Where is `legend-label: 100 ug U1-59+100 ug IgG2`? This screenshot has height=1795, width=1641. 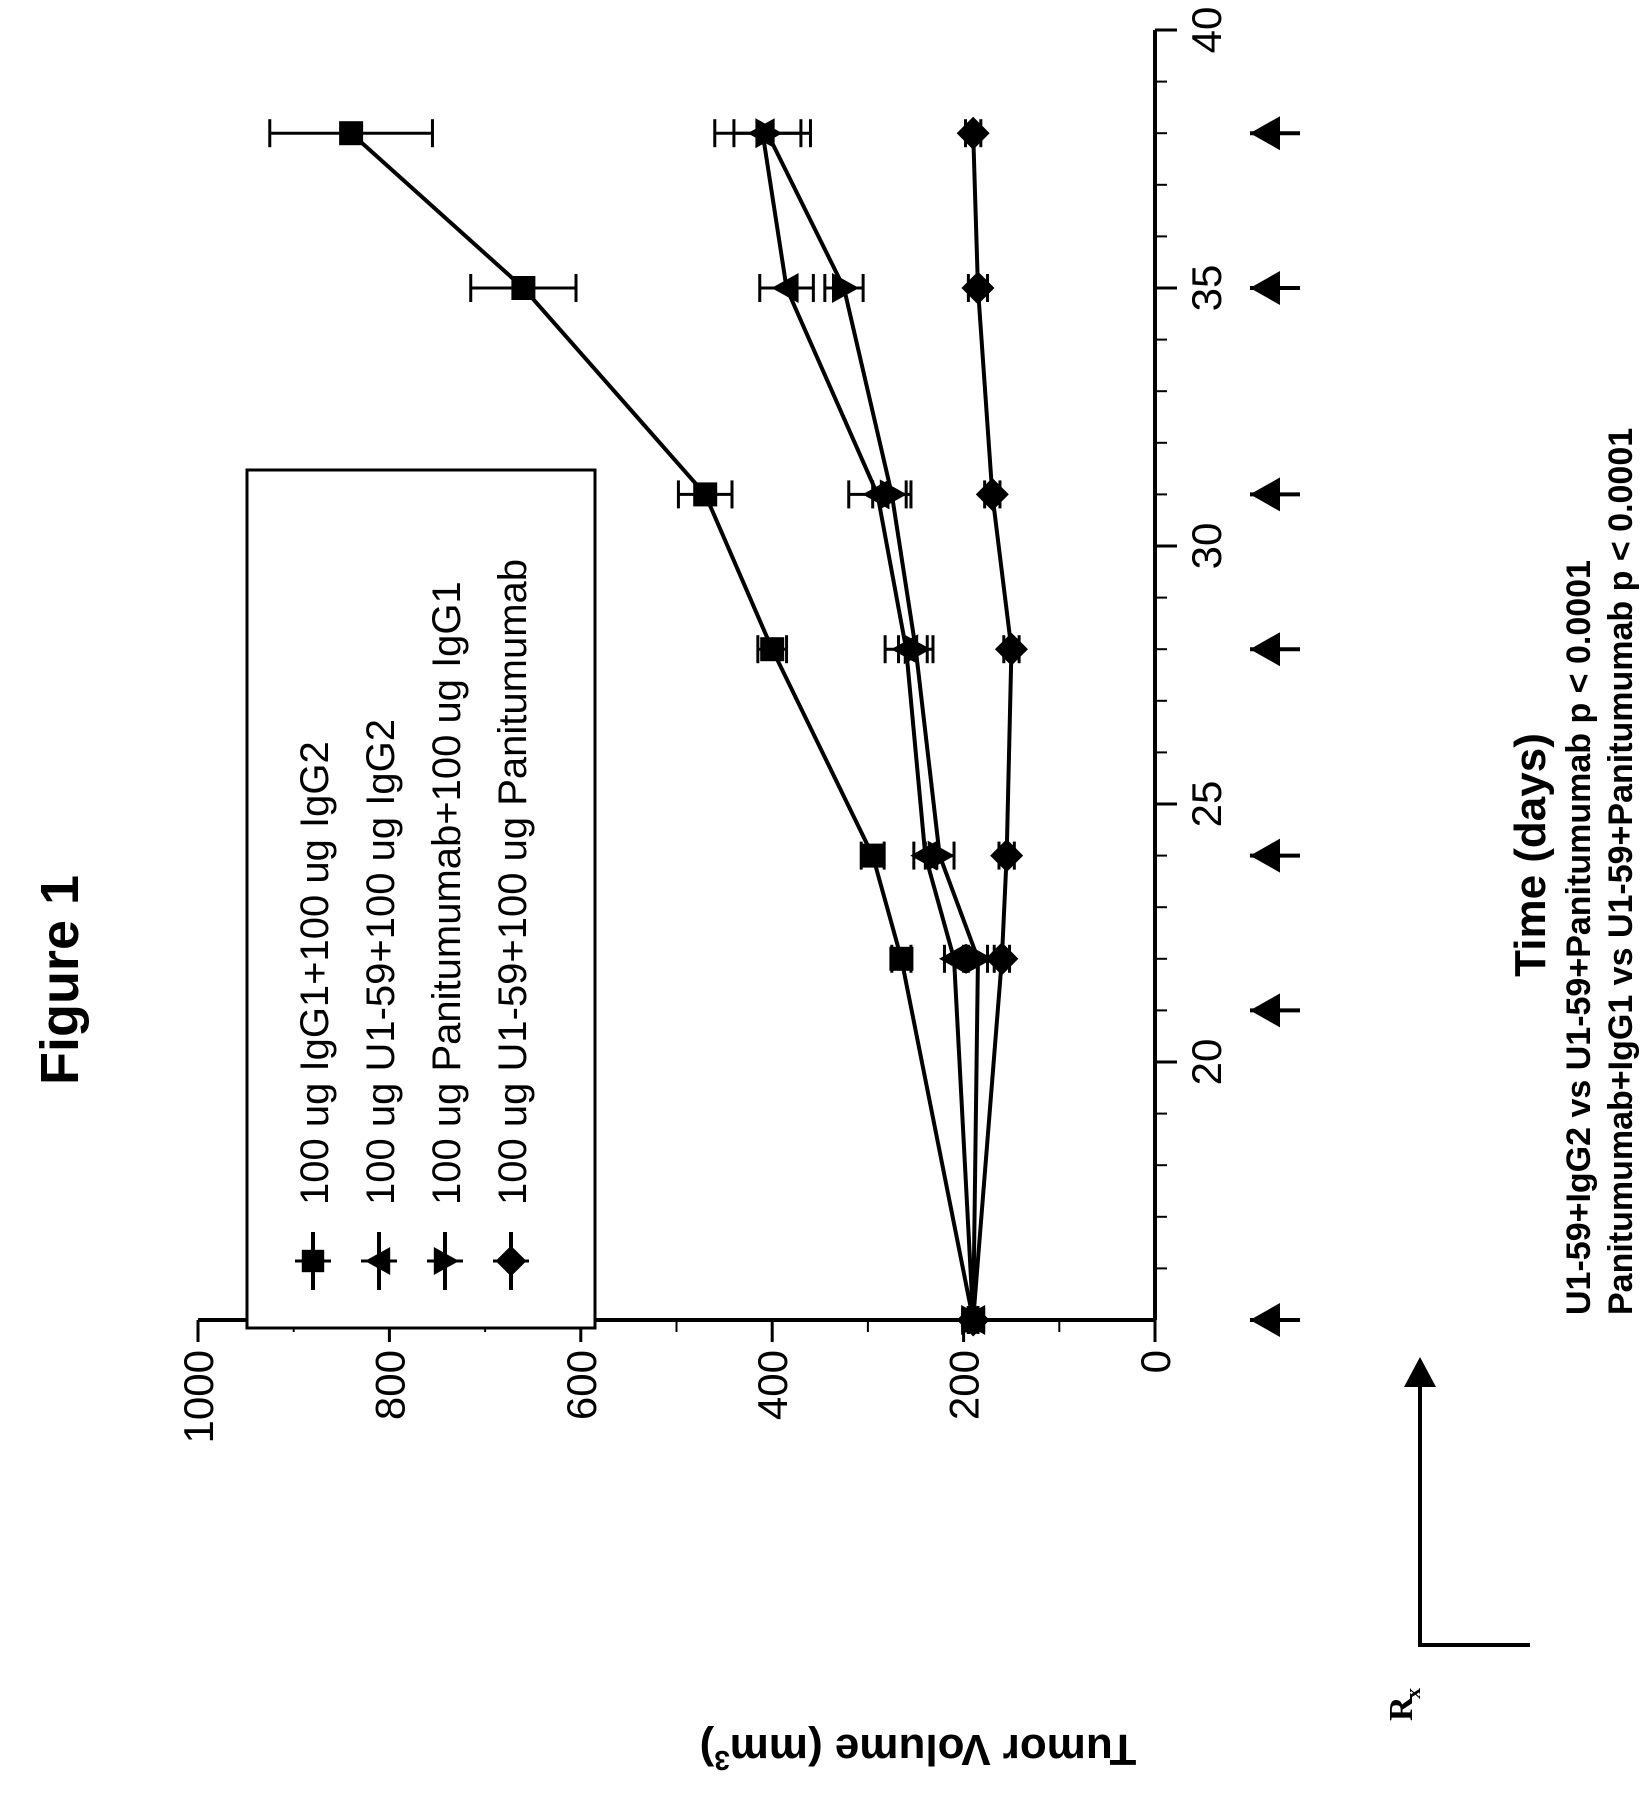
legend-label: 100 ug U1-59+100 ug IgG2 is located at coordinates (381, 962).